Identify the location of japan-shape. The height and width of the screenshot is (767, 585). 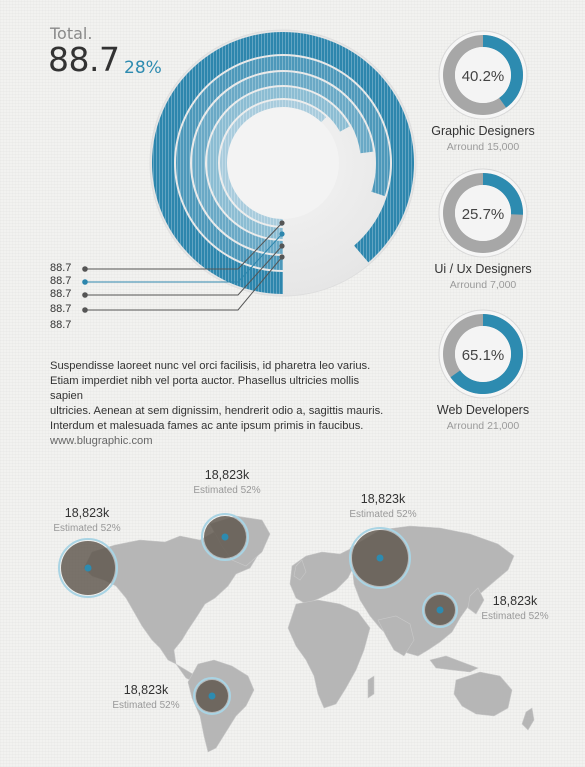
(476, 601).